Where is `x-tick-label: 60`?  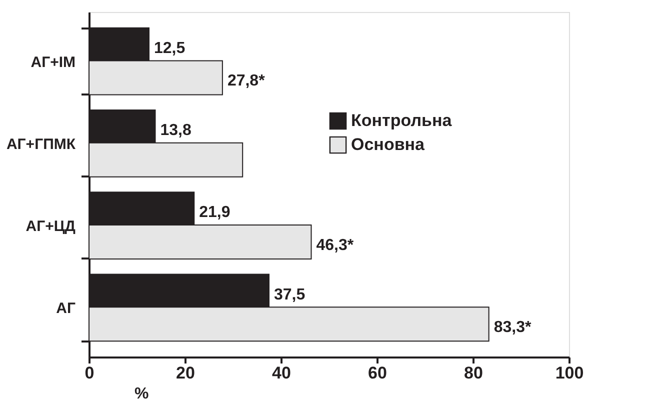
x-tick-label: 60 is located at coordinates (377, 373).